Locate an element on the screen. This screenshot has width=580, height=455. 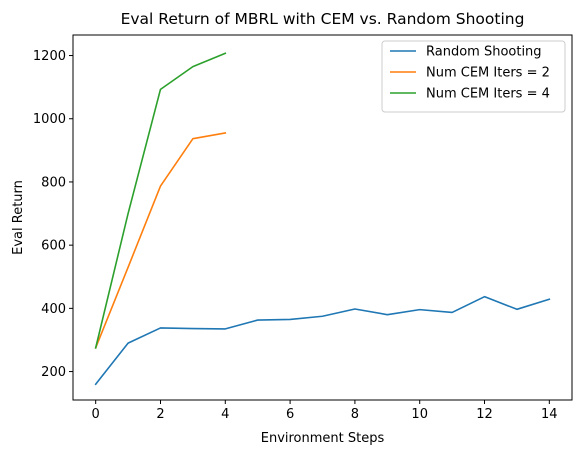
legend-label: Random Shooting is located at coordinates (484, 52).